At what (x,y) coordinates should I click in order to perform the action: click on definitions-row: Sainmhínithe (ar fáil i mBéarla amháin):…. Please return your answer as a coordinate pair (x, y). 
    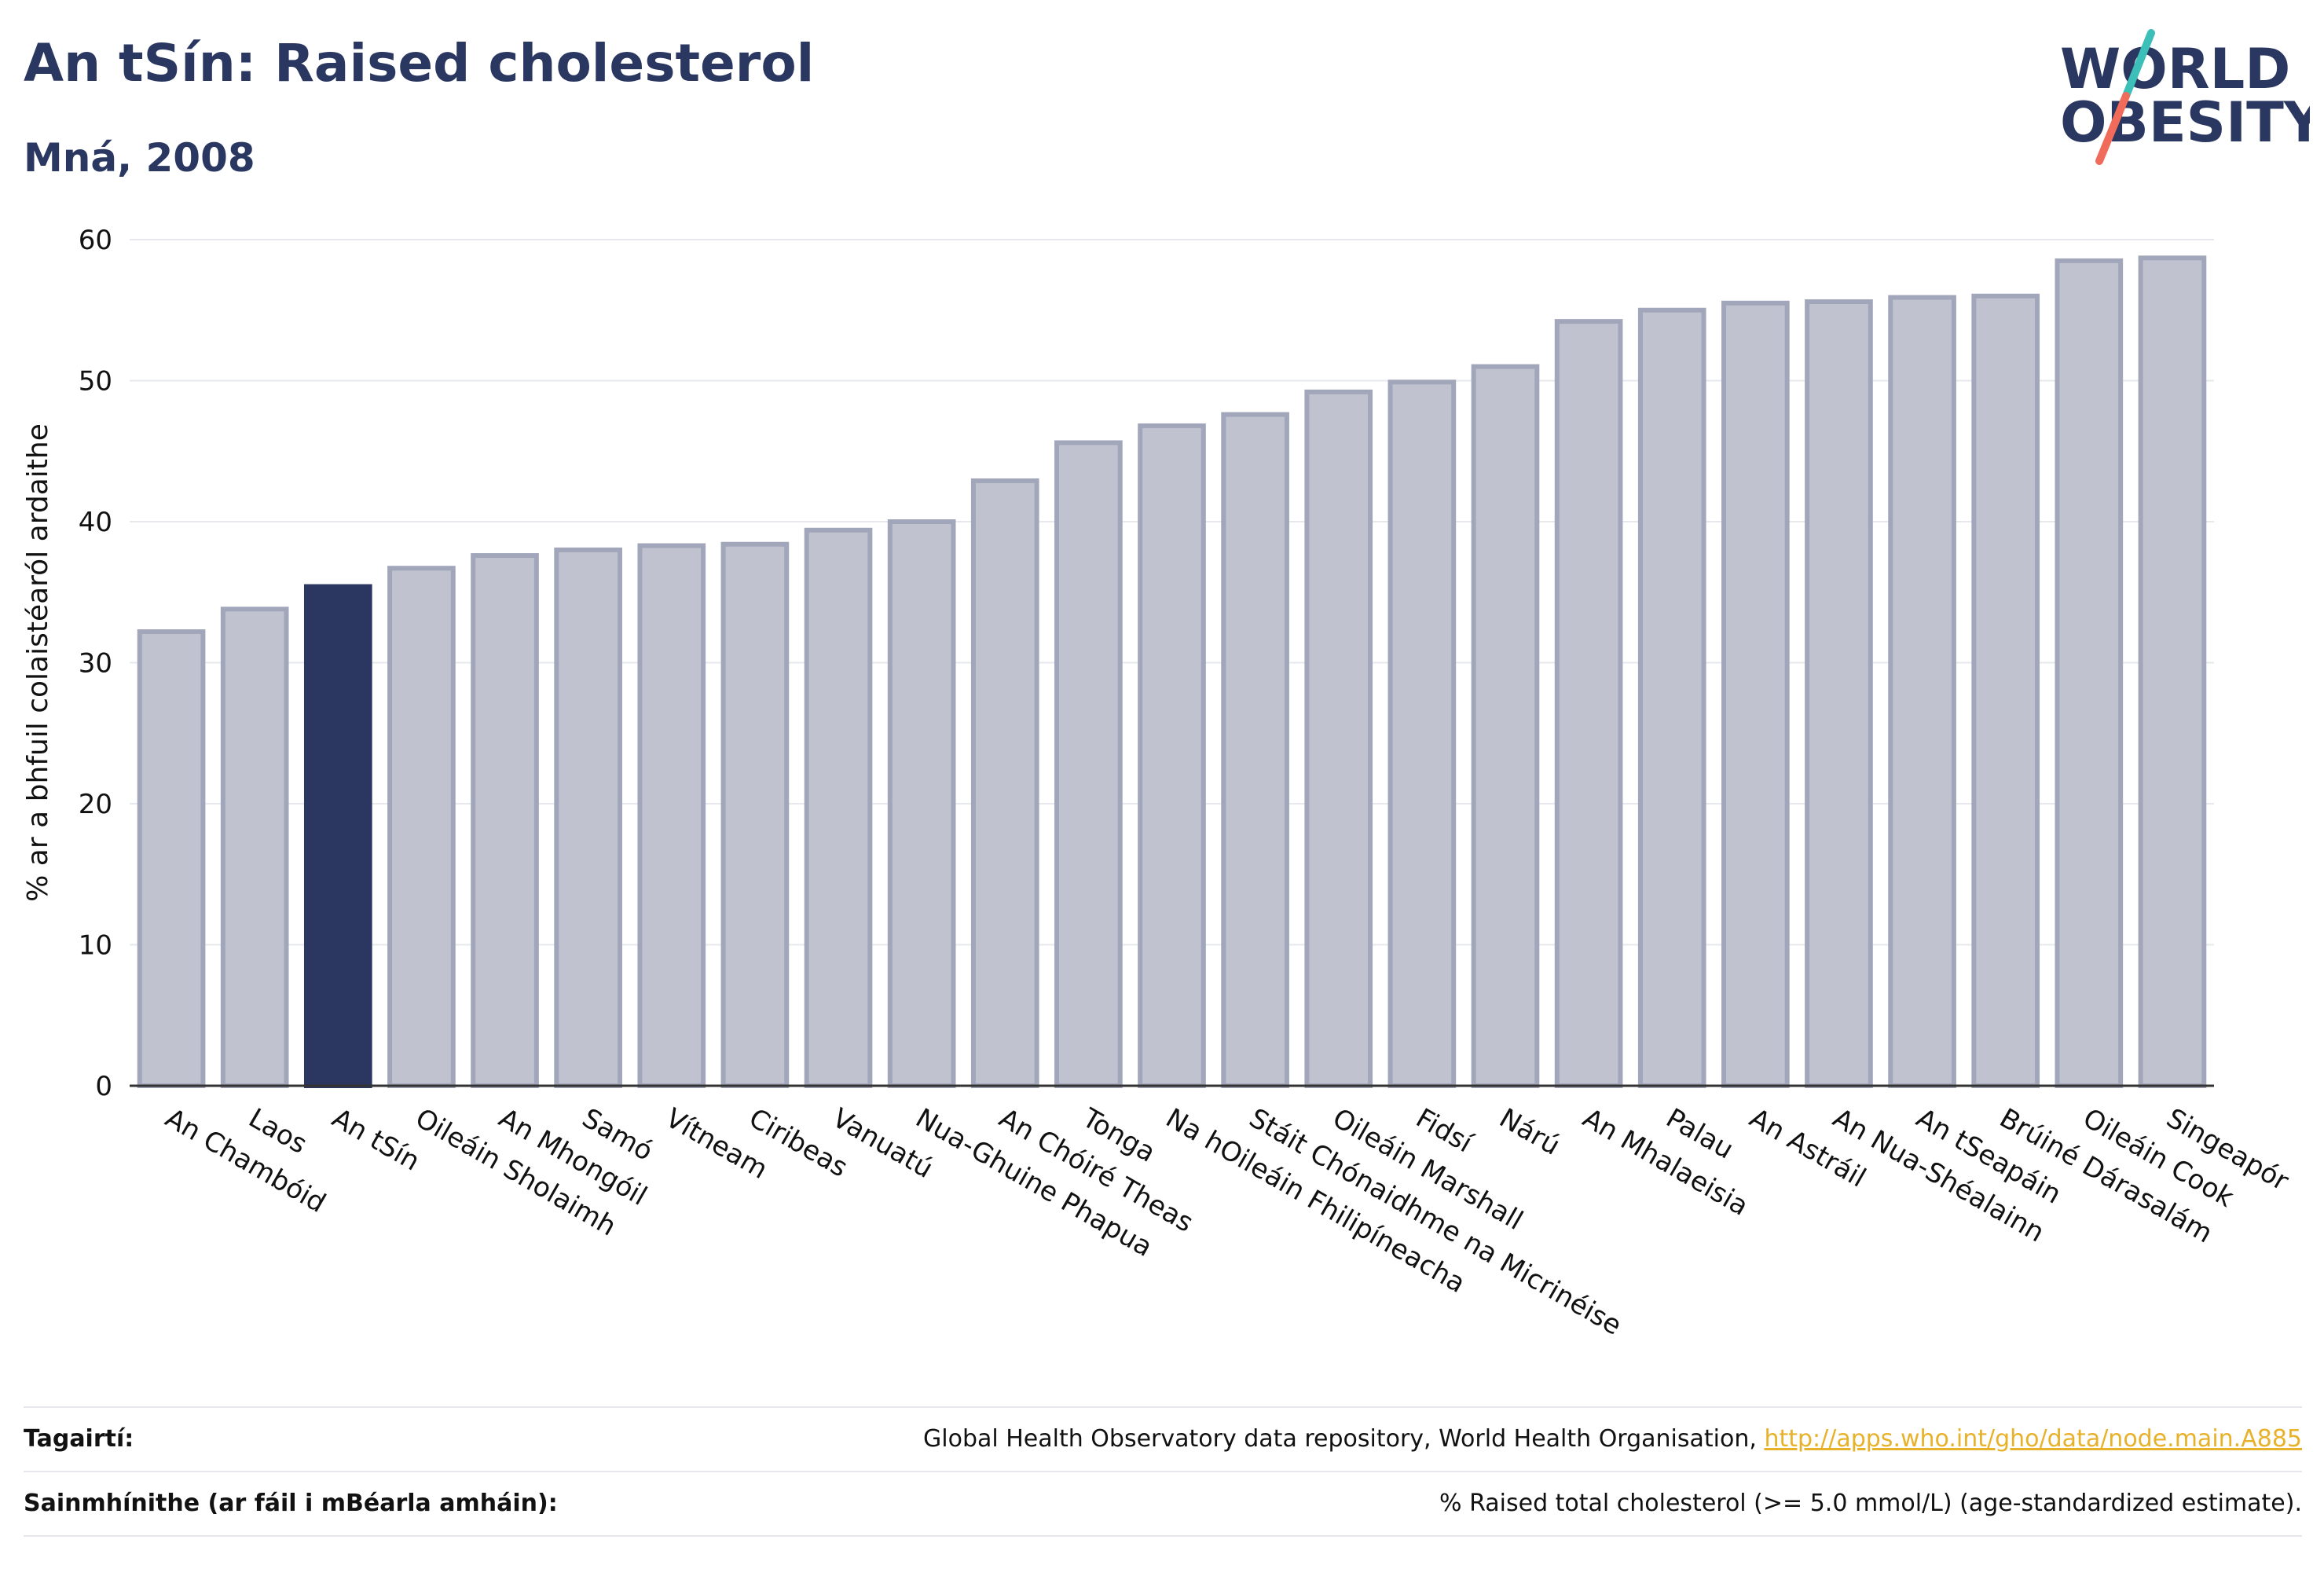
    Looking at the image, I should click on (1163, 1502).